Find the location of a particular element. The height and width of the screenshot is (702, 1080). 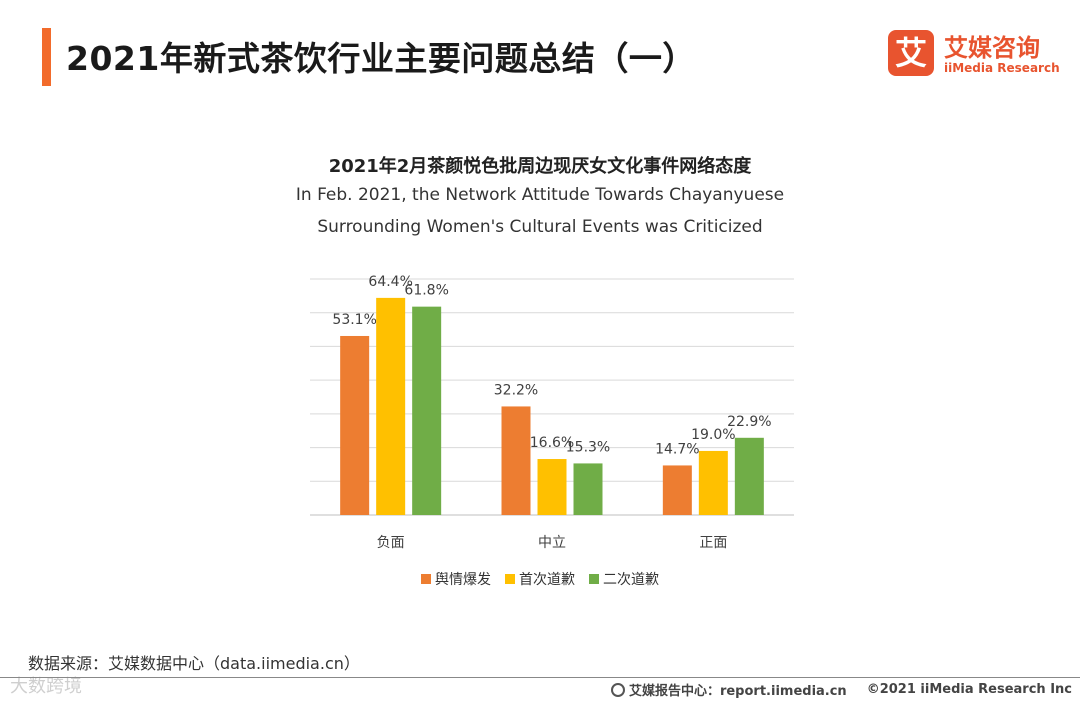

globe-icon is located at coordinates (617, 689).